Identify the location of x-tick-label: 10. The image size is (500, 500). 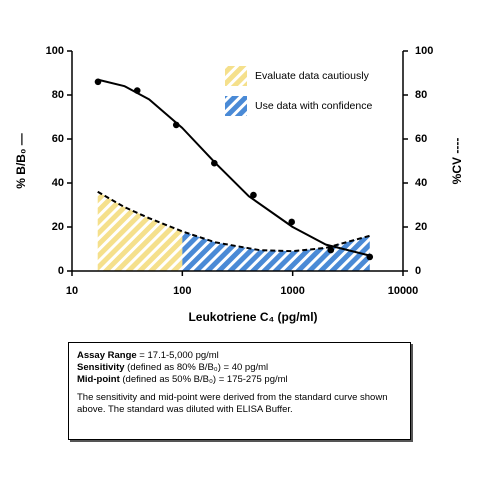
(72, 291).